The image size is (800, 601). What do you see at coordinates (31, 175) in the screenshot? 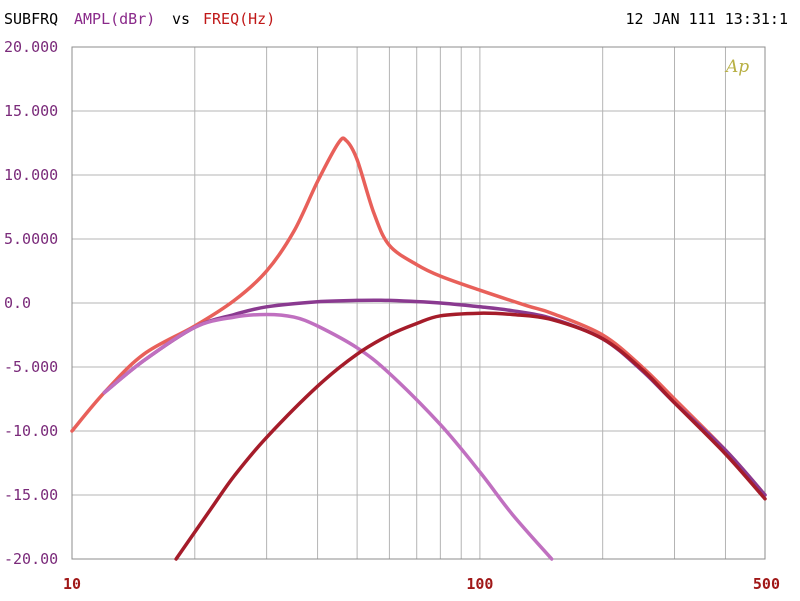
I see `y-tick-label: 10.000` at bounding box center [31, 175].